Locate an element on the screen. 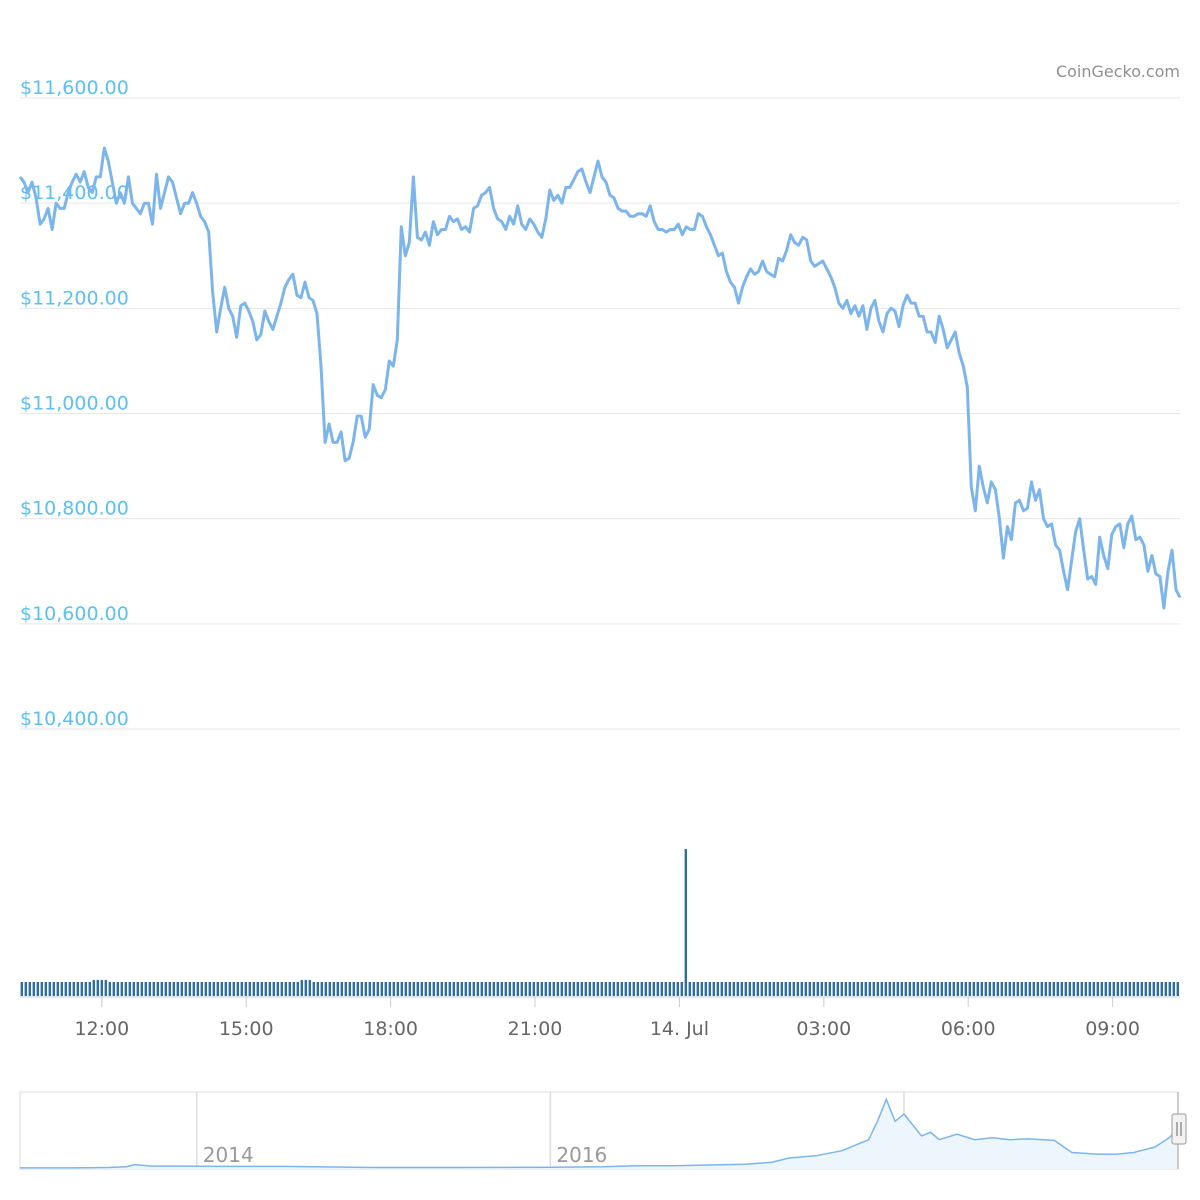 Image resolution: width=1200 pixels, height=1200 pixels. credit-label: CoinGecko.com is located at coordinates (1117, 71).